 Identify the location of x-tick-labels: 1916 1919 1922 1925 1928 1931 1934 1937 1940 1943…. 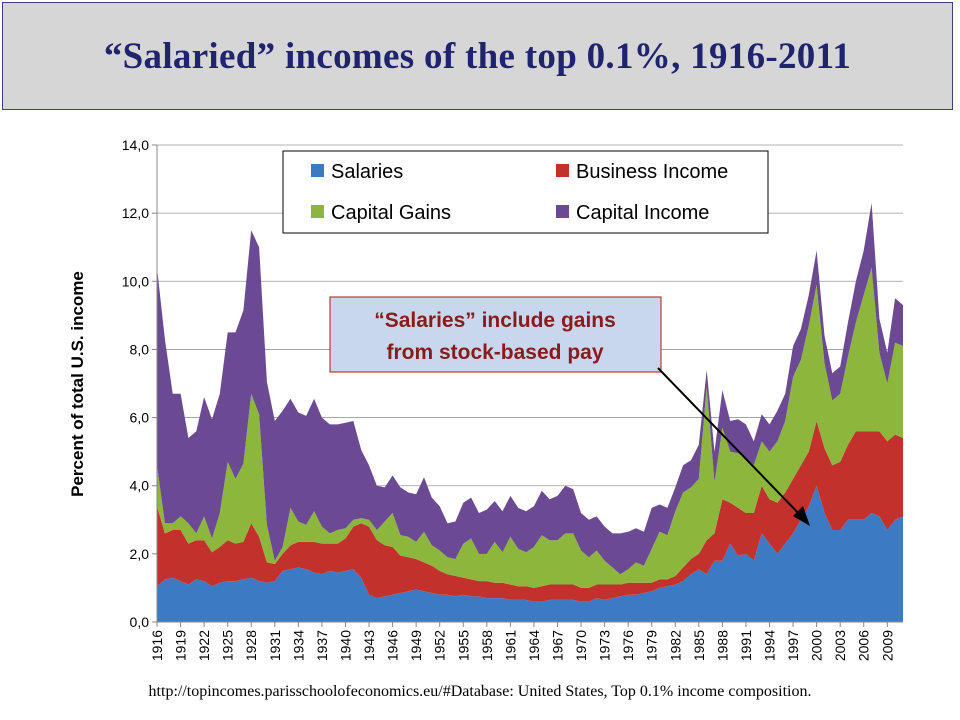
(522, 641).